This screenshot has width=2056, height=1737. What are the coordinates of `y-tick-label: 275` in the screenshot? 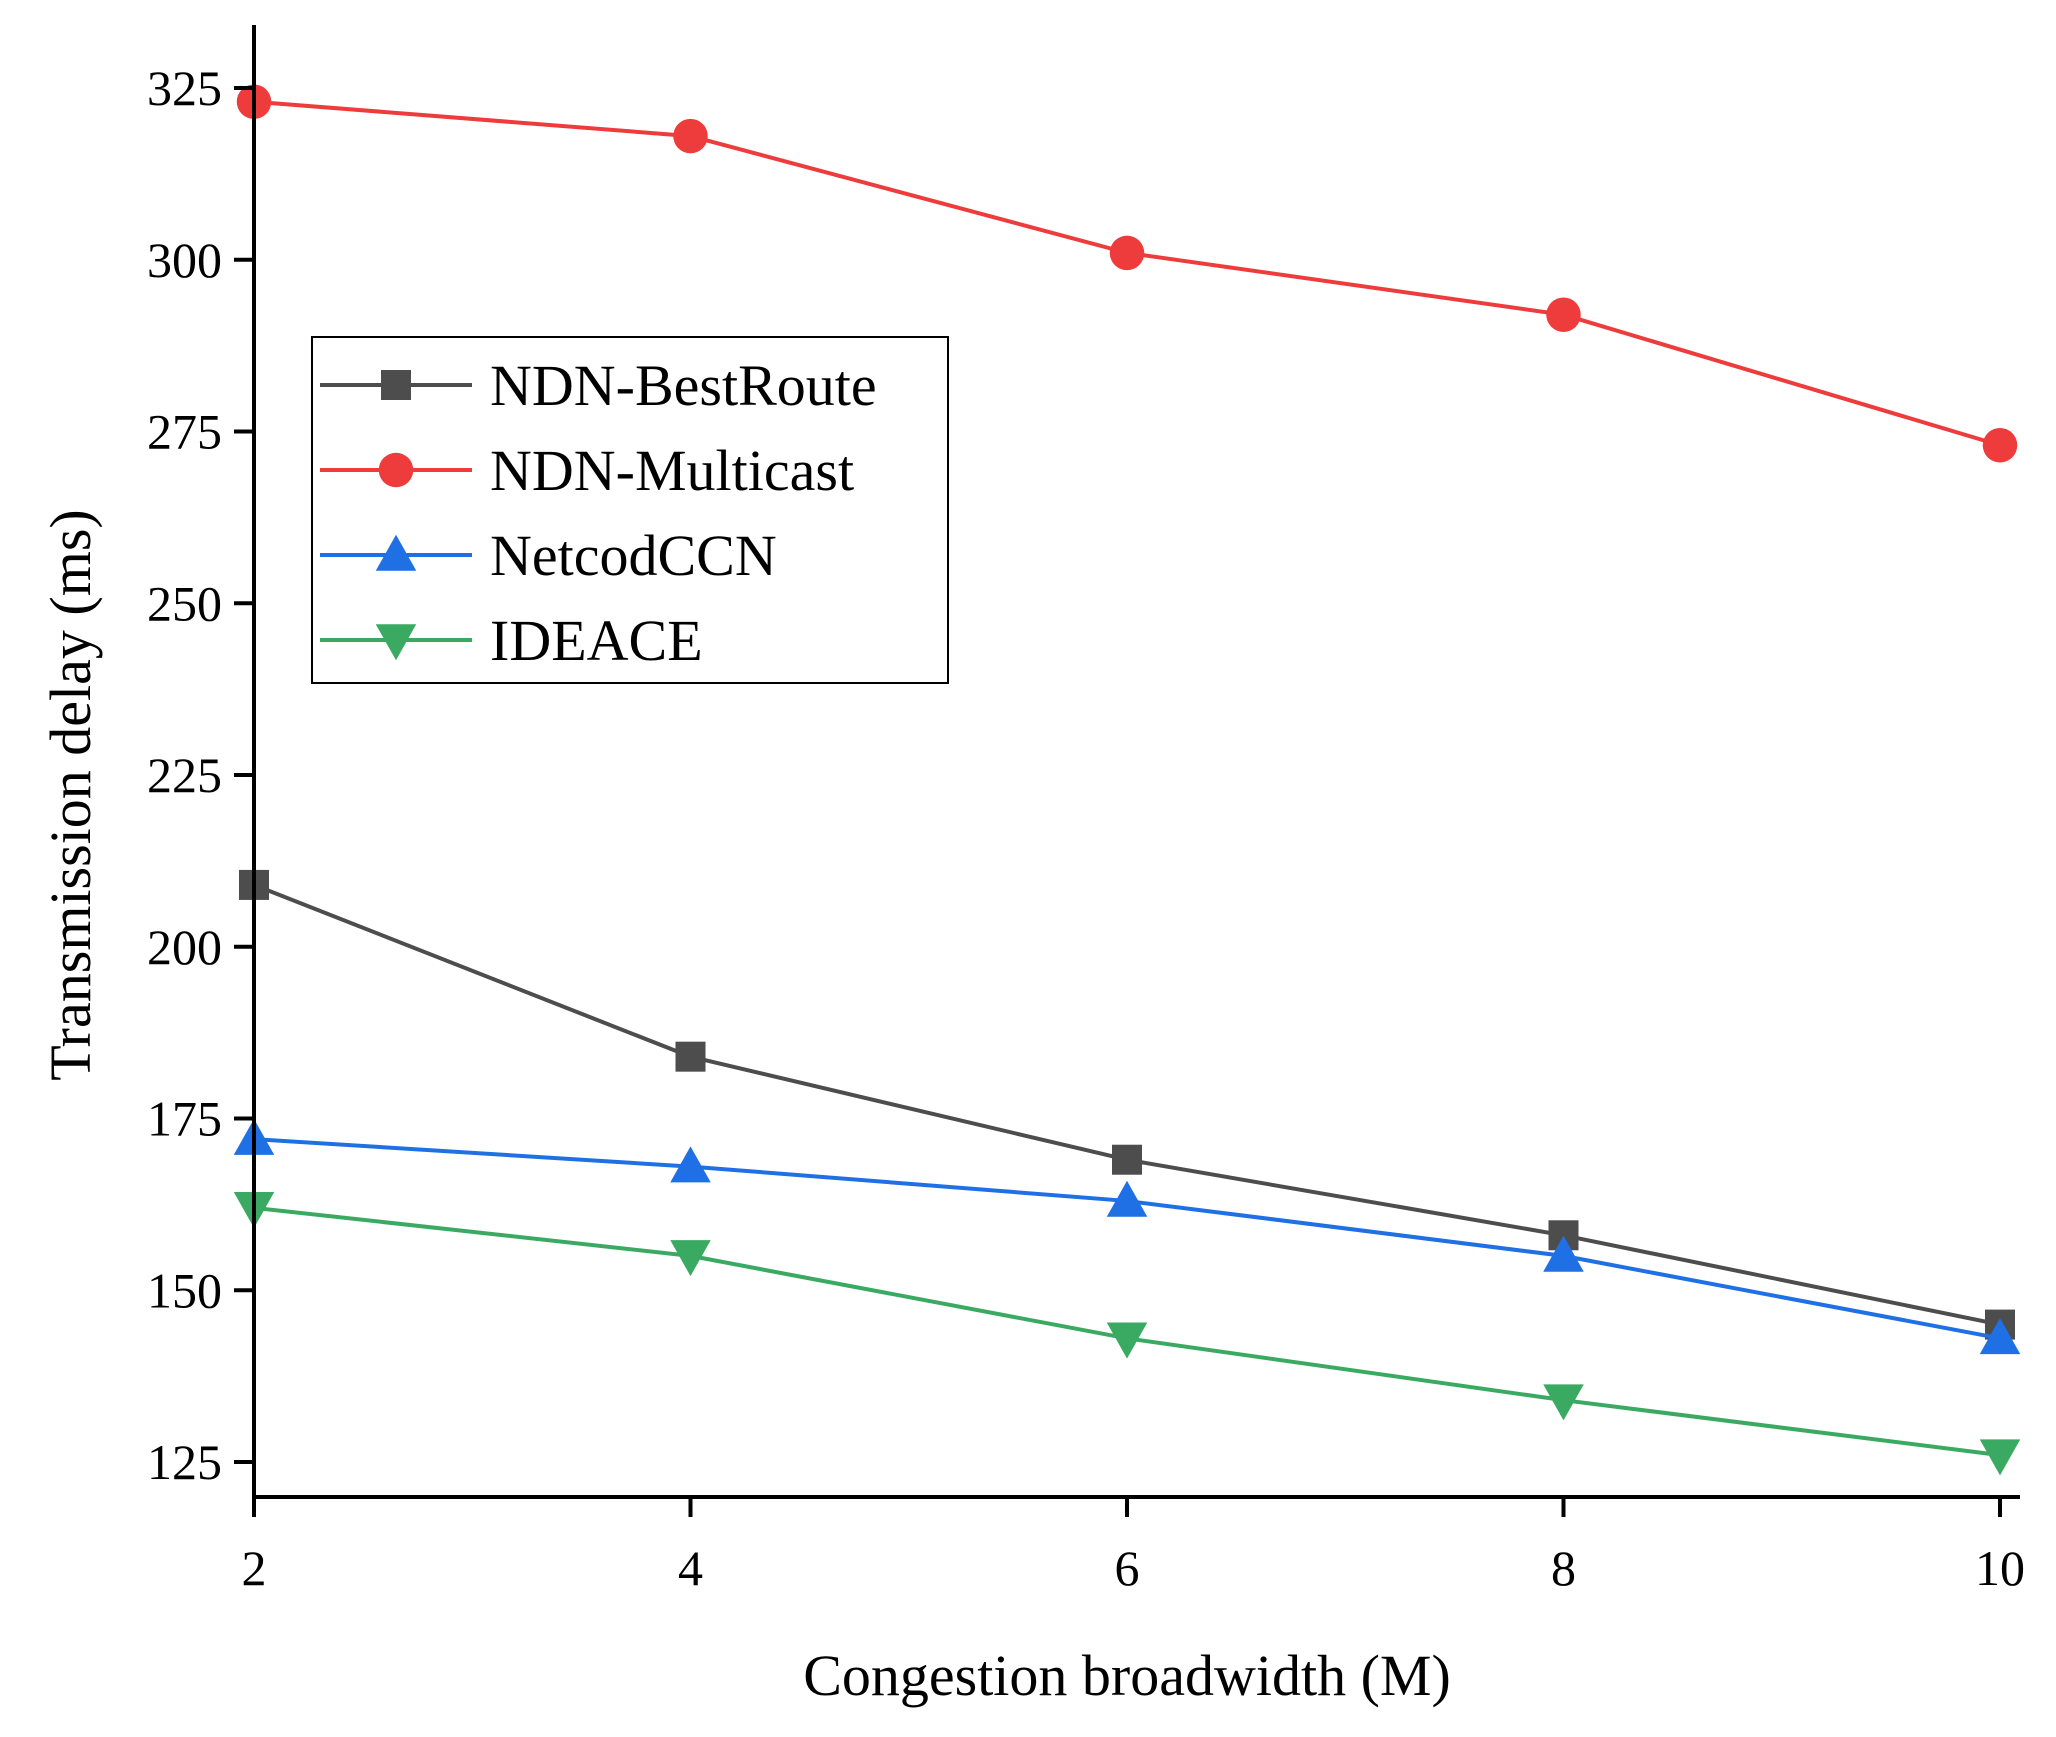 It's located at (184, 432).